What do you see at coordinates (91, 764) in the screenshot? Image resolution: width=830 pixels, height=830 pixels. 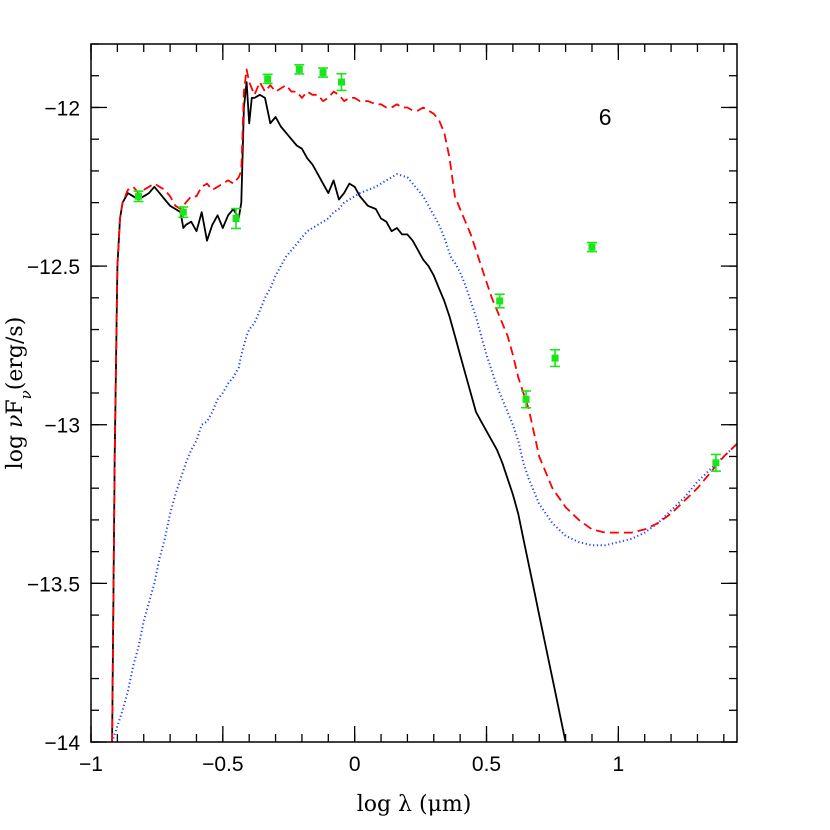 I see `x-tick-label: −1` at bounding box center [91, 764].